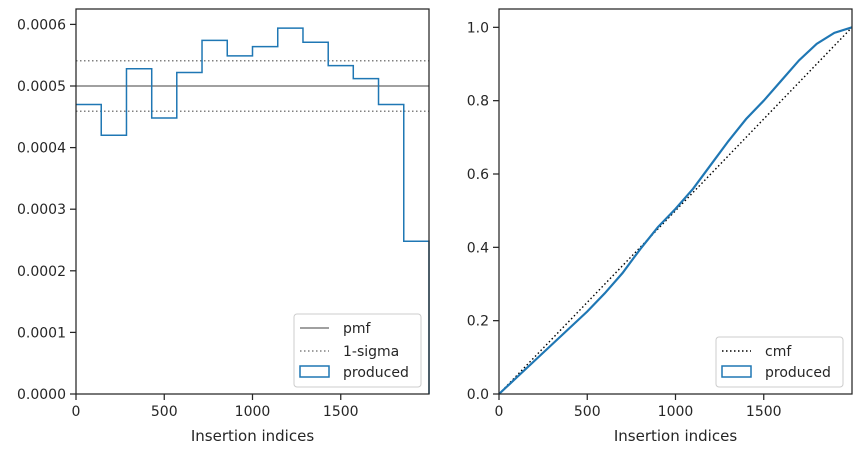 The height and width of the screenshot is (453, 861). Describe the element at coordinates (638, 407) in the screenshot. I see `cumulative-x-axis: 0 500 1000 1500` at that location.